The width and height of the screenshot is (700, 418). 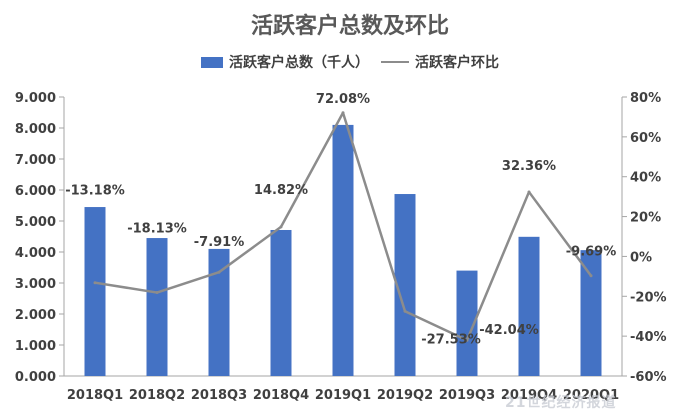 I want to click on data-label: -27.53%, so click(x=451, y=339).